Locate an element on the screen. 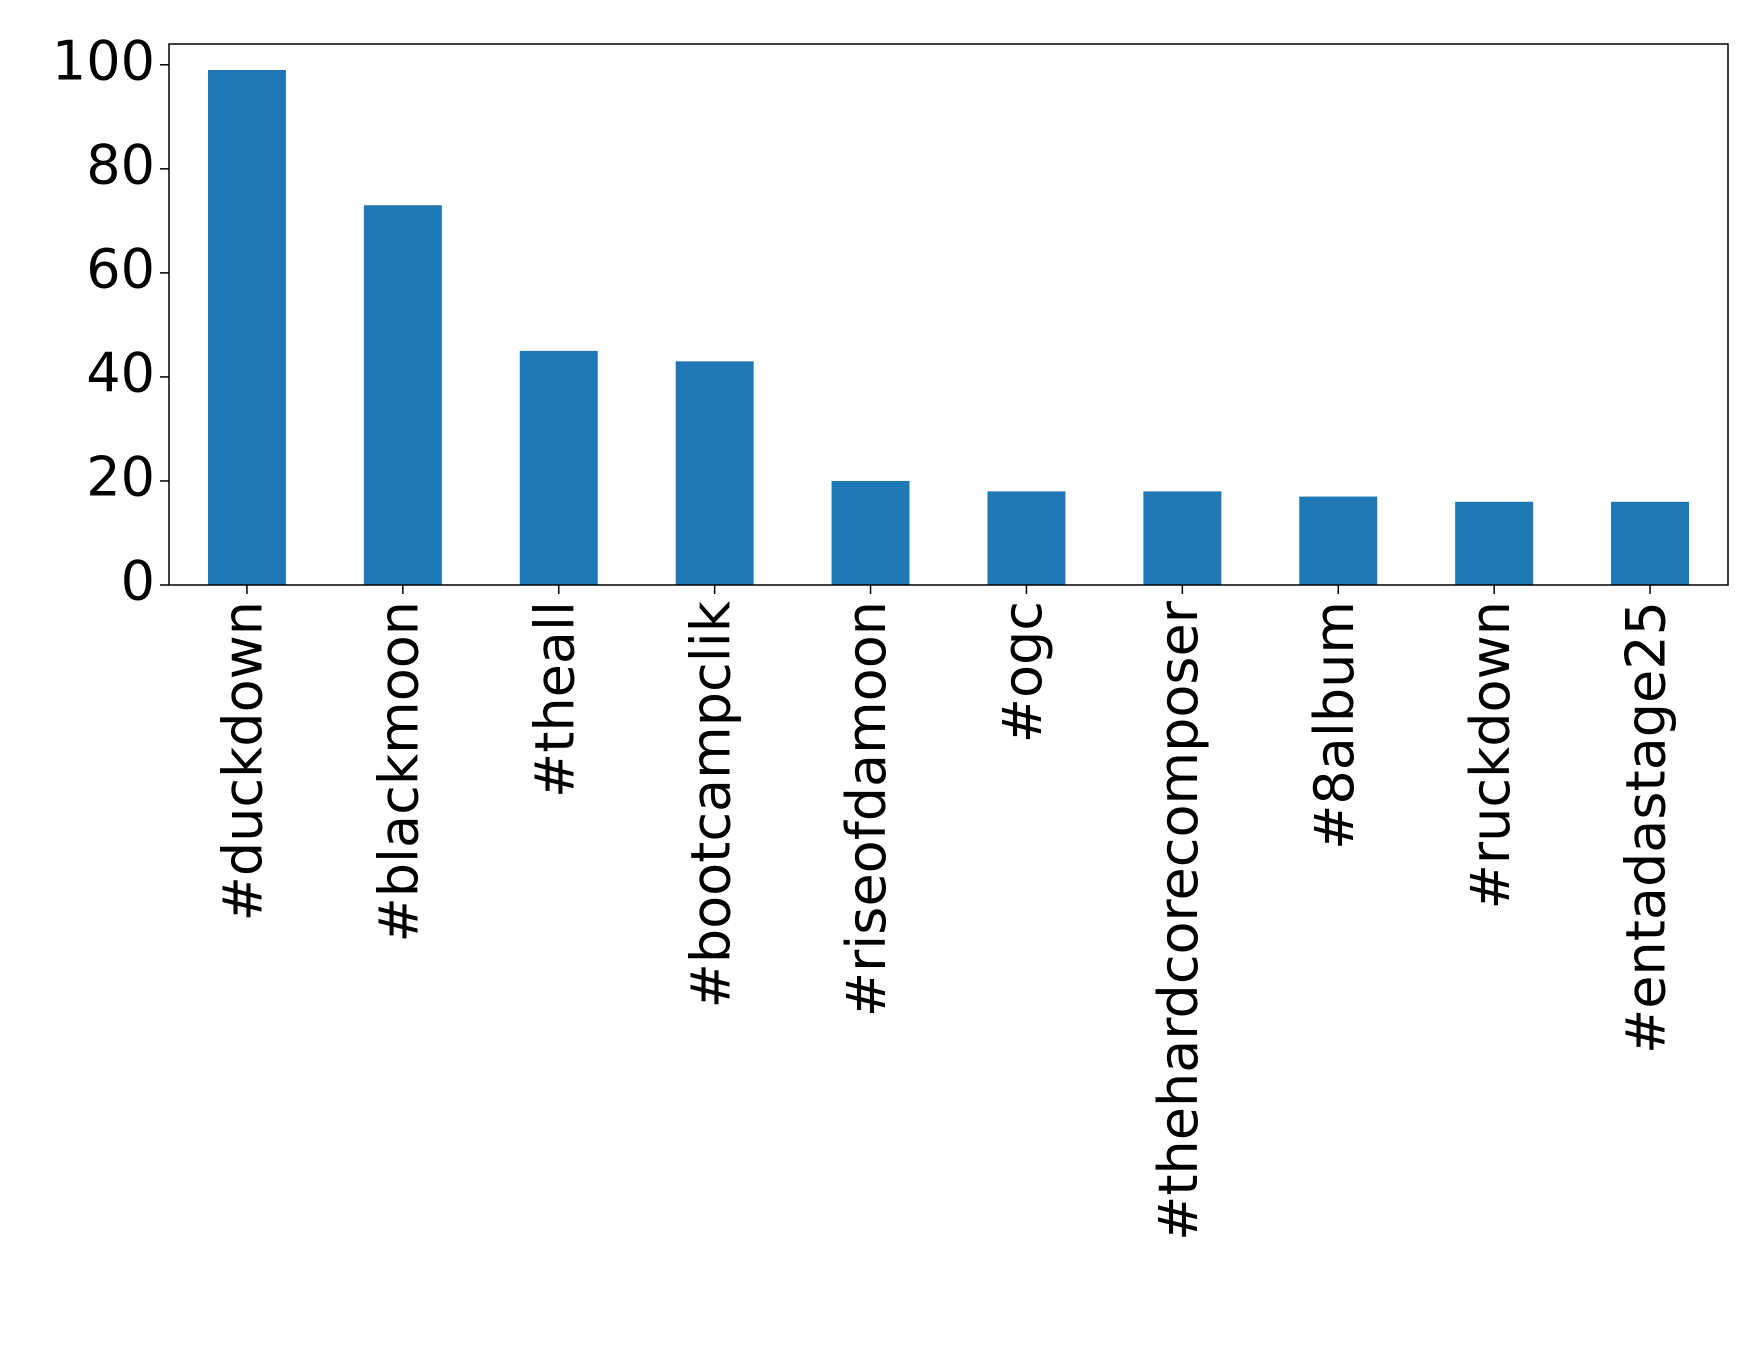  y-tick-label: 60 is located at coordinates (120, 269).